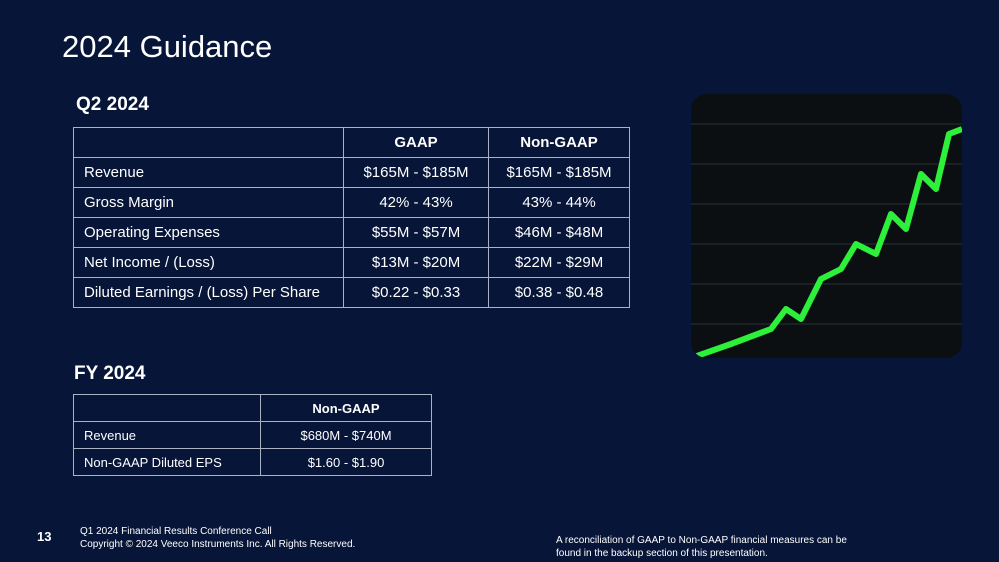  What do you see at coordinates (826, 226) in the screenshot?
I see `stock-image` at bounding box center [826, 226].